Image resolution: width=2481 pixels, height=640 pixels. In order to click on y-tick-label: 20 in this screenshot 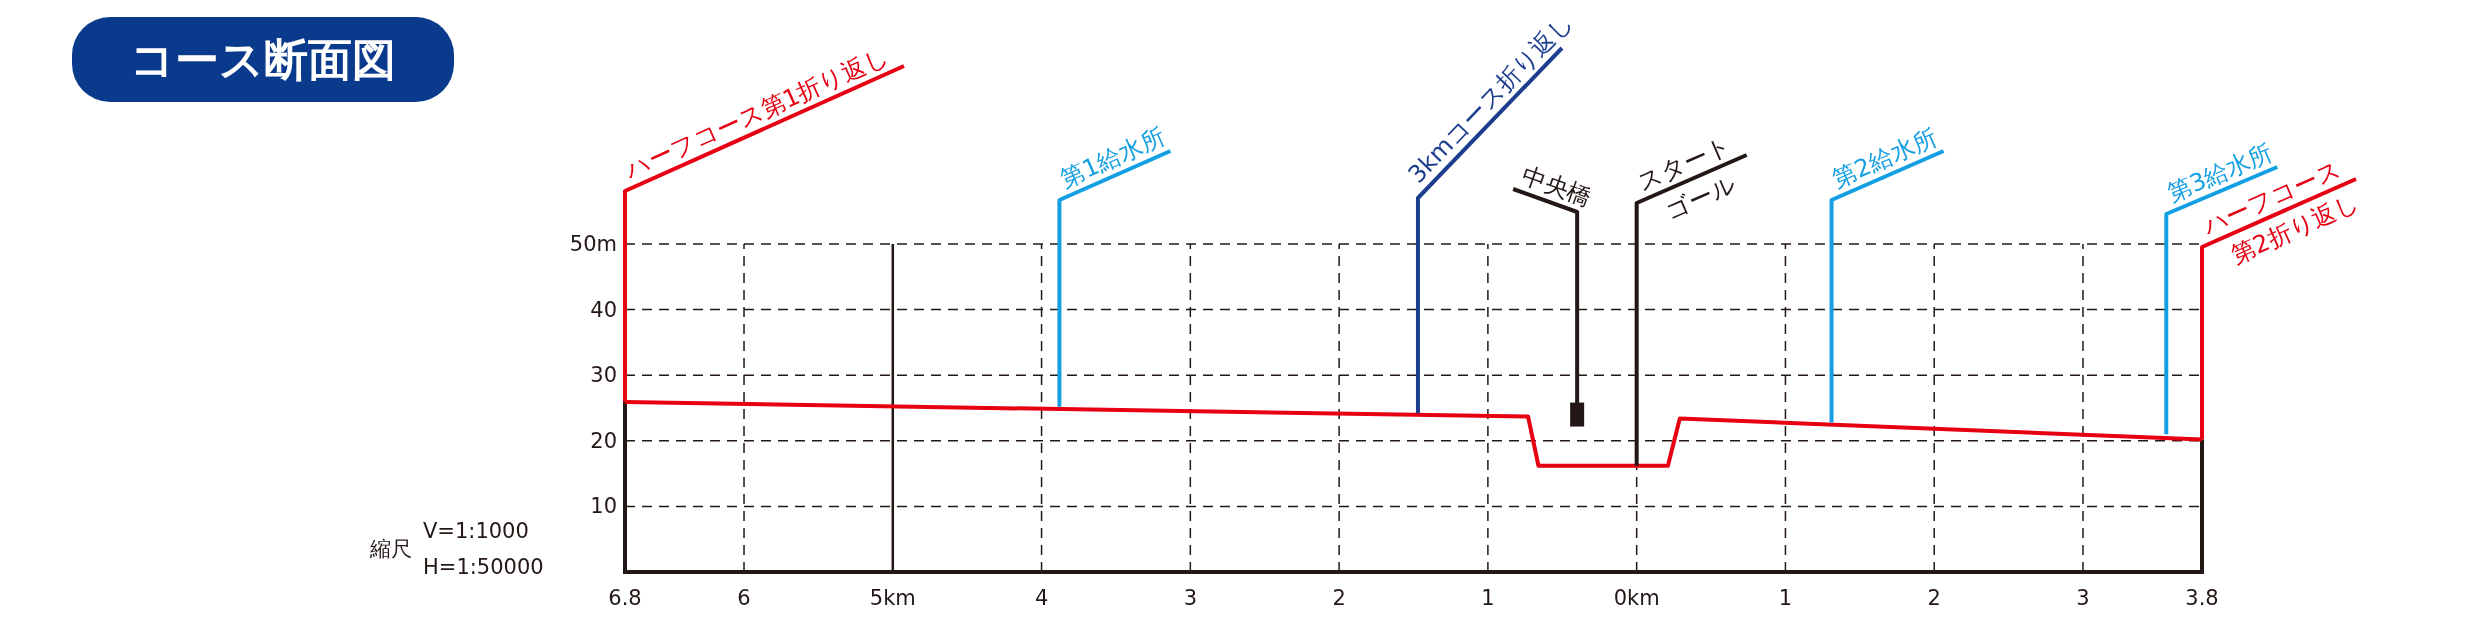, I will do `click(603, 440)`.